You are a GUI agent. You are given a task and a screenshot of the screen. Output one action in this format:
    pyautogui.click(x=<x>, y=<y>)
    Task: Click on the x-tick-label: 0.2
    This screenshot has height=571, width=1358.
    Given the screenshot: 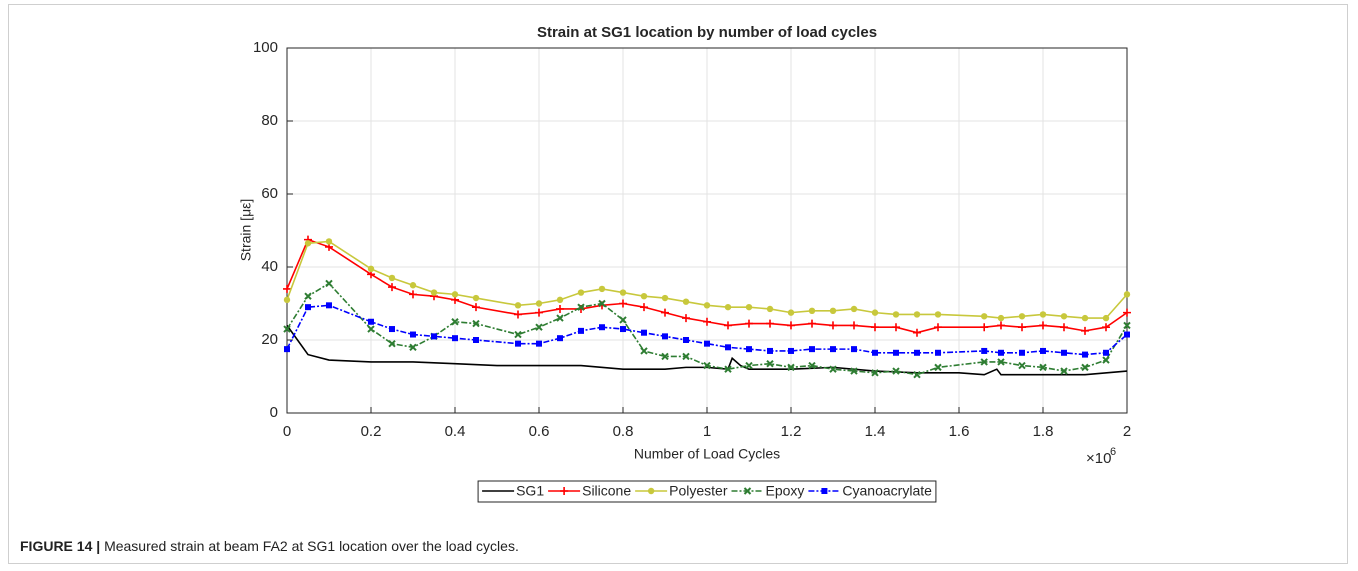 What is the action you would take?
    pyautogui.click(x=371, y=431)
    